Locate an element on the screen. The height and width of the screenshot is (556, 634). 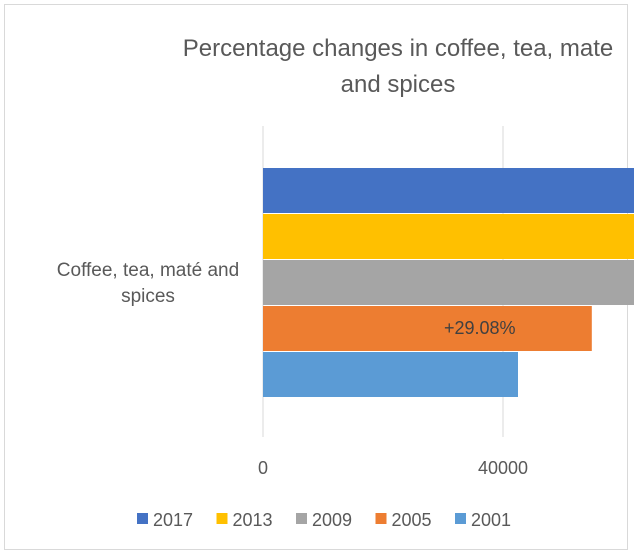
data-labels: -16.2%+7.05%+54.6%+29.08% is located at coordinates (480, 328).